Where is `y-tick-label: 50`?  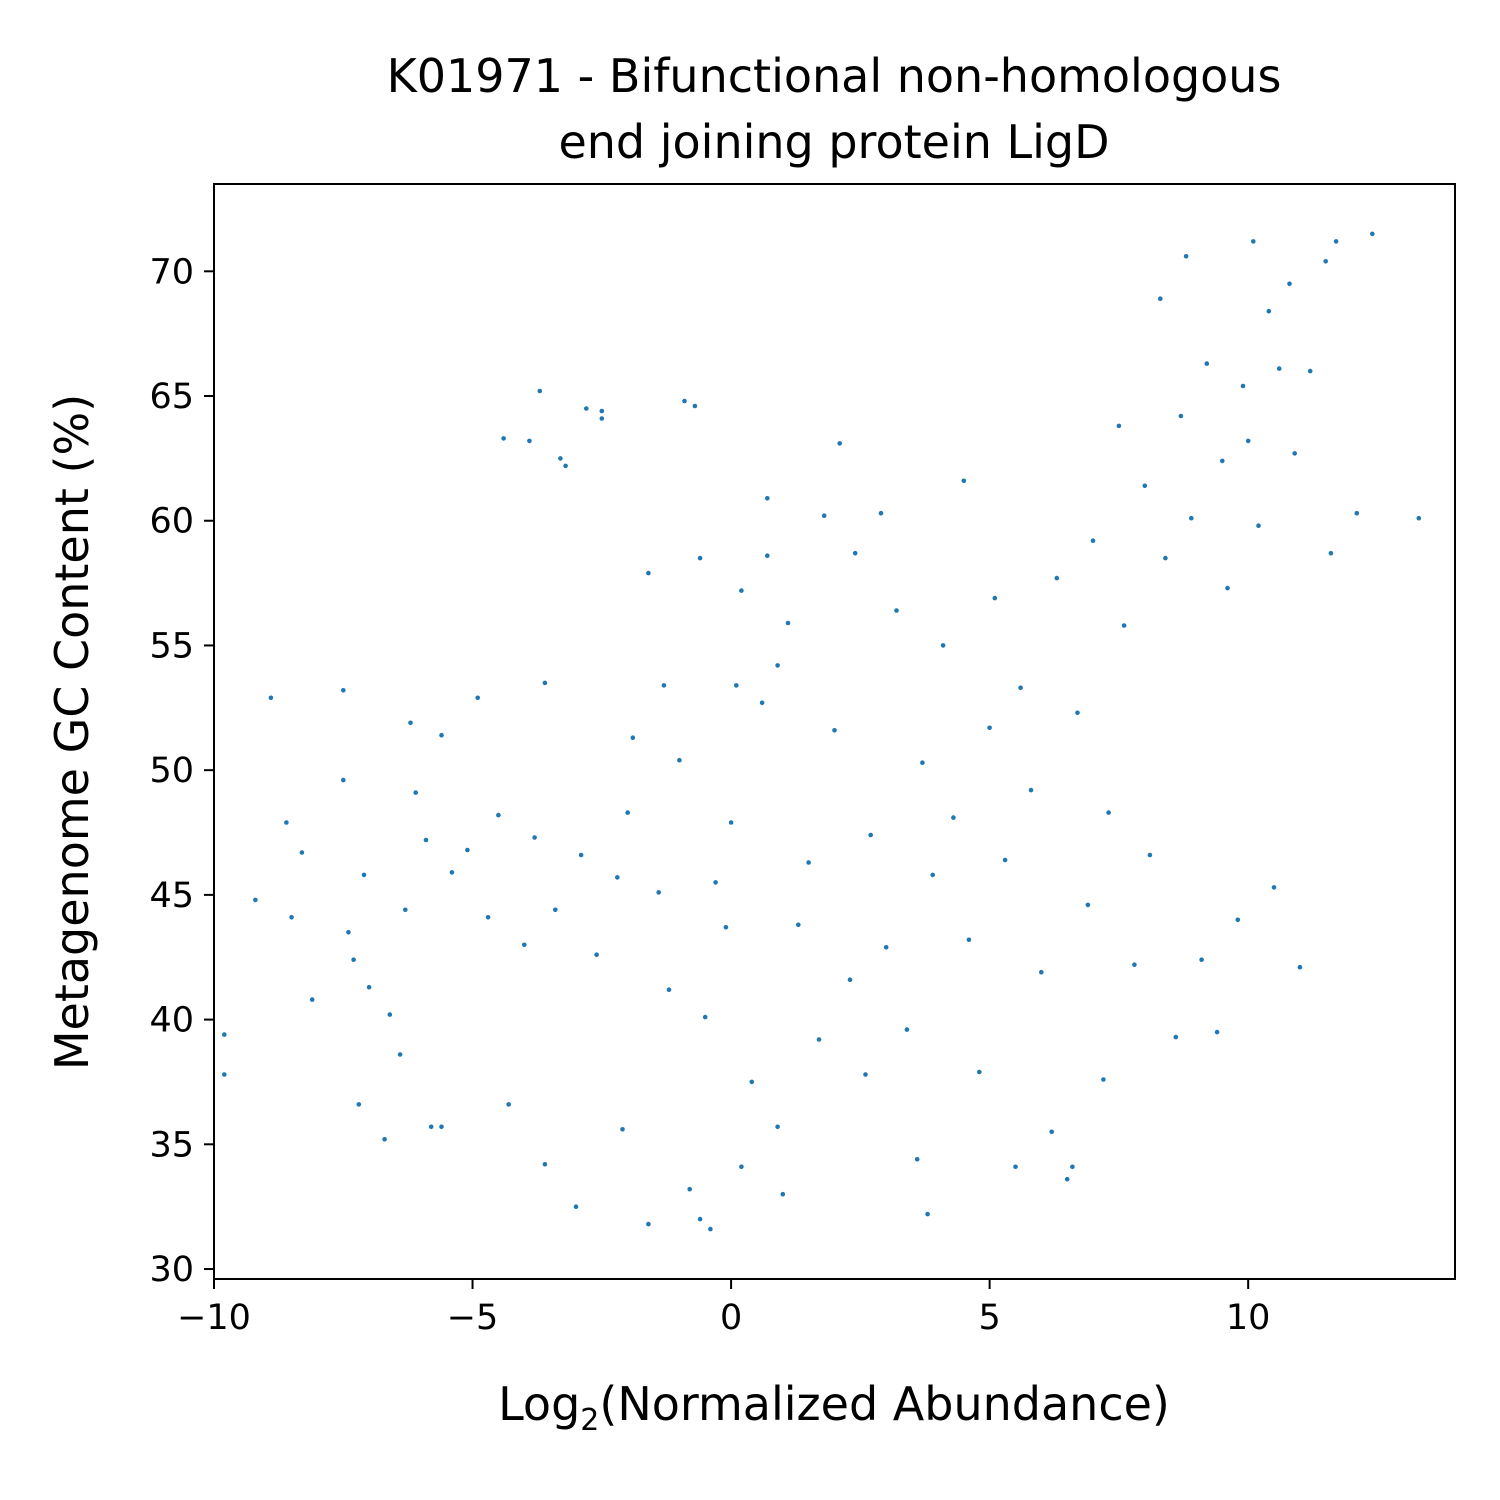
y-tick-label: 50 is located at coordinates (171, 771).